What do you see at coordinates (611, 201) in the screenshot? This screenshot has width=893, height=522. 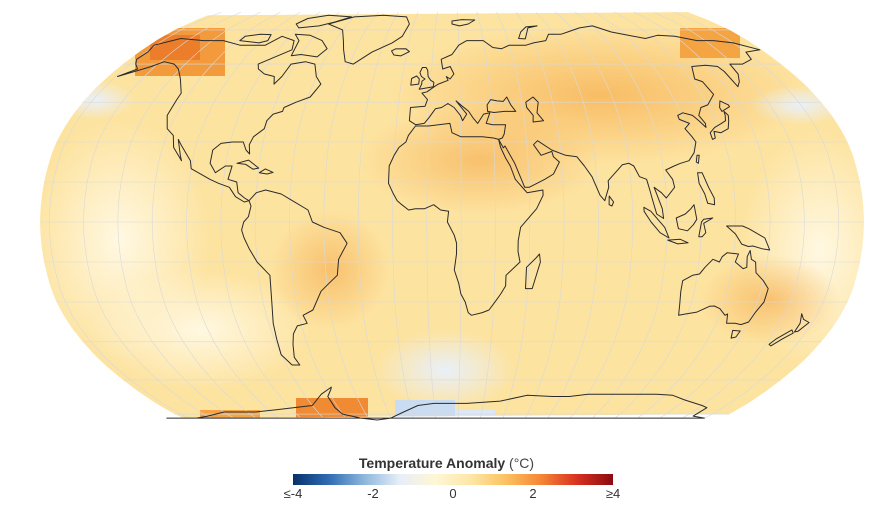 I see `coastline-sri-lanka` at bounding box center [611, 201].